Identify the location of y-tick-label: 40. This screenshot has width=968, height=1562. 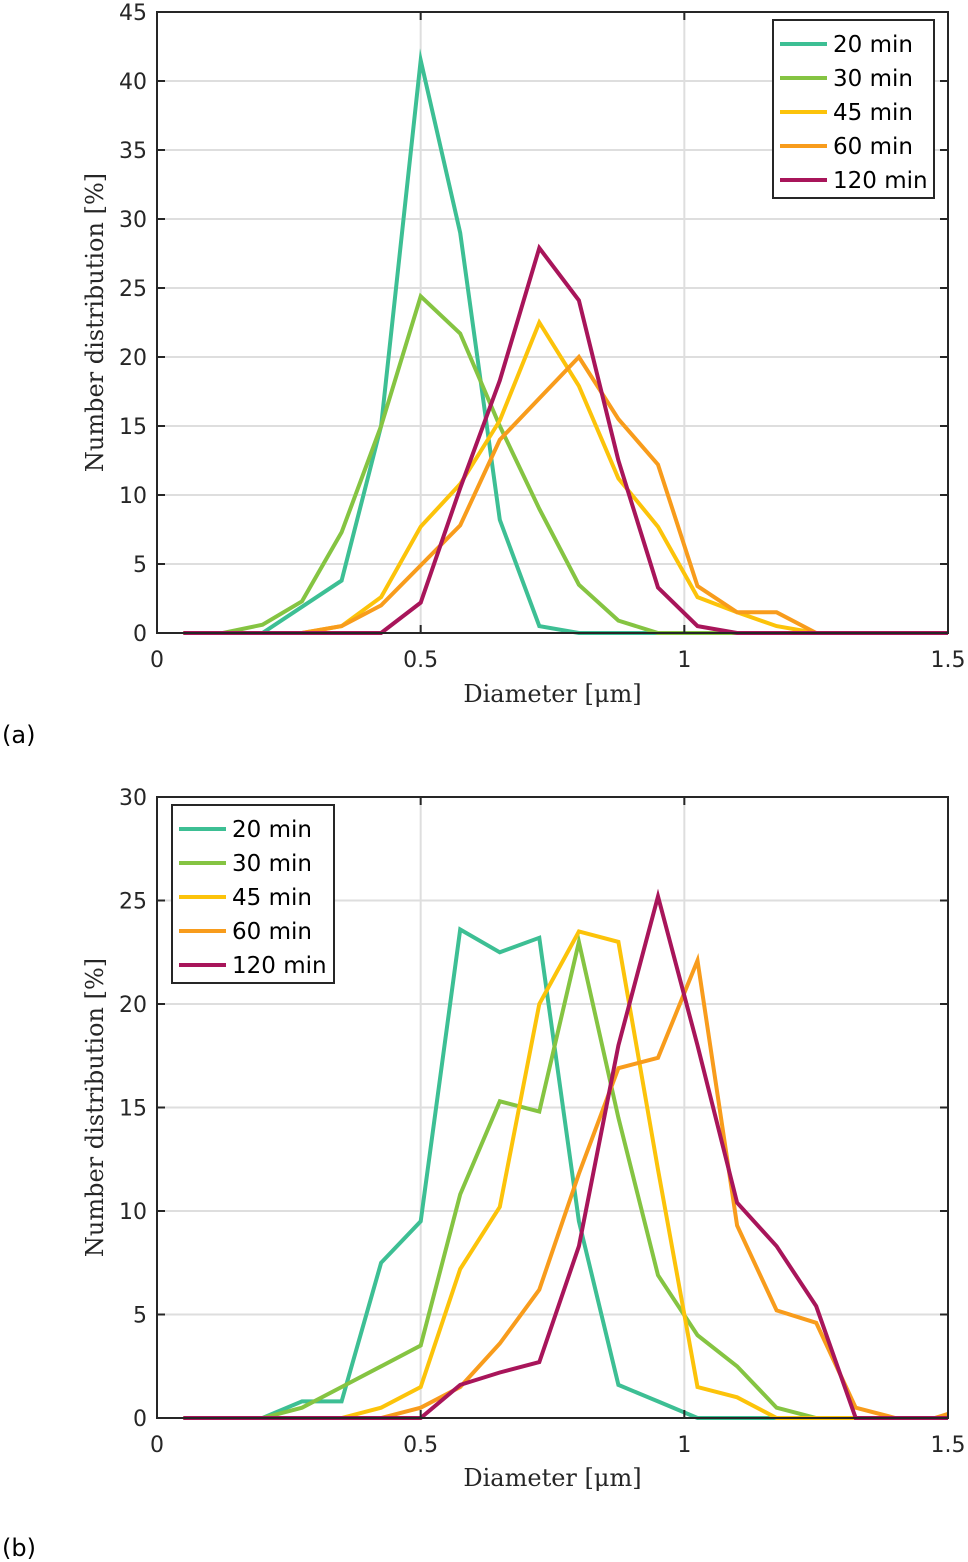
(133, 82).